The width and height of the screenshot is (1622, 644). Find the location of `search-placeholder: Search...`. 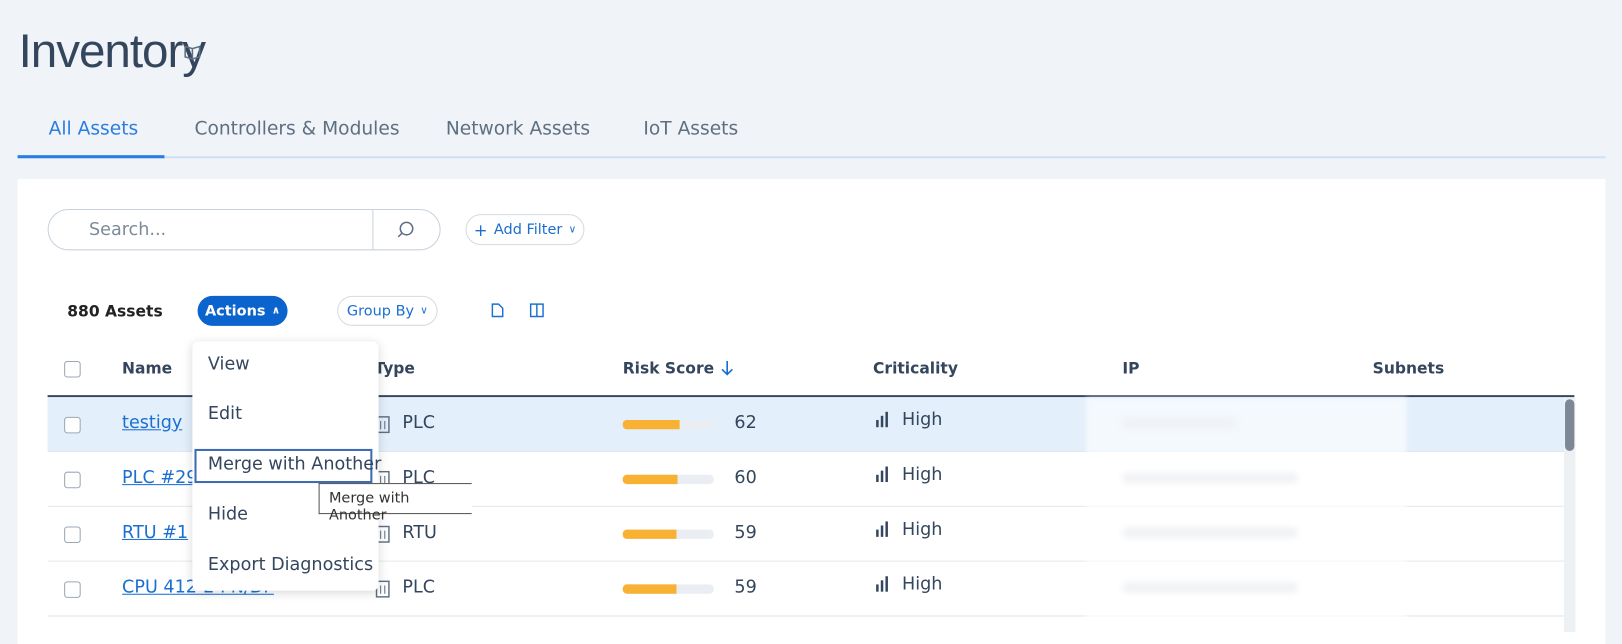

search-placeholder: Search... is located at coordinates (127, 229).